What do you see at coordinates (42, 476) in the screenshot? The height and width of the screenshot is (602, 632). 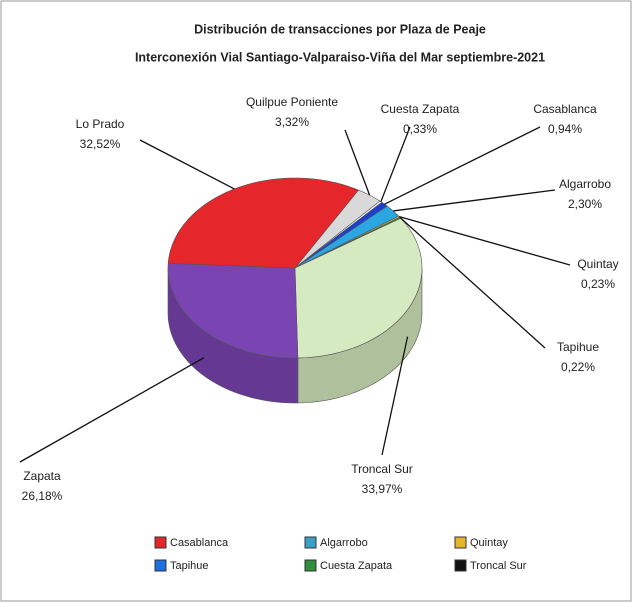 I see `slice-label: Zapata` at bounding box center [42, 476].